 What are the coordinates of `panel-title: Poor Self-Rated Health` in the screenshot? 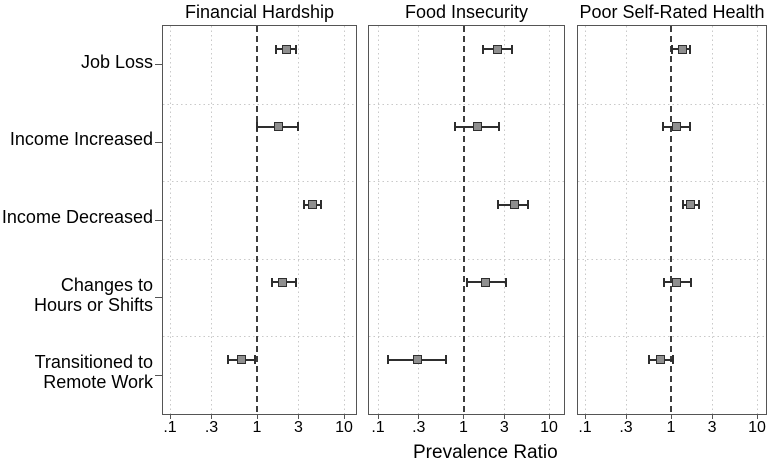 It's located at (672, 12).